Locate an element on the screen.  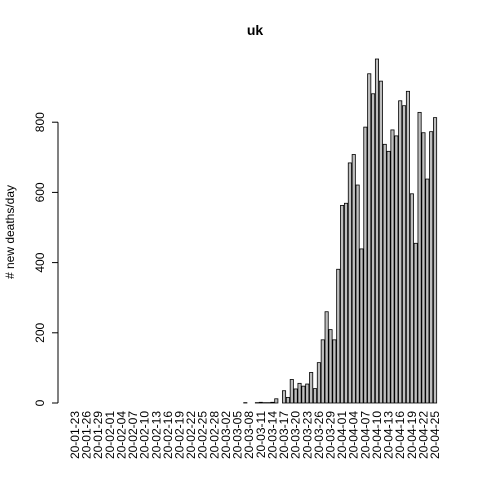
x-tick-label: 20-04-13 is located at coordinates (389, 435).